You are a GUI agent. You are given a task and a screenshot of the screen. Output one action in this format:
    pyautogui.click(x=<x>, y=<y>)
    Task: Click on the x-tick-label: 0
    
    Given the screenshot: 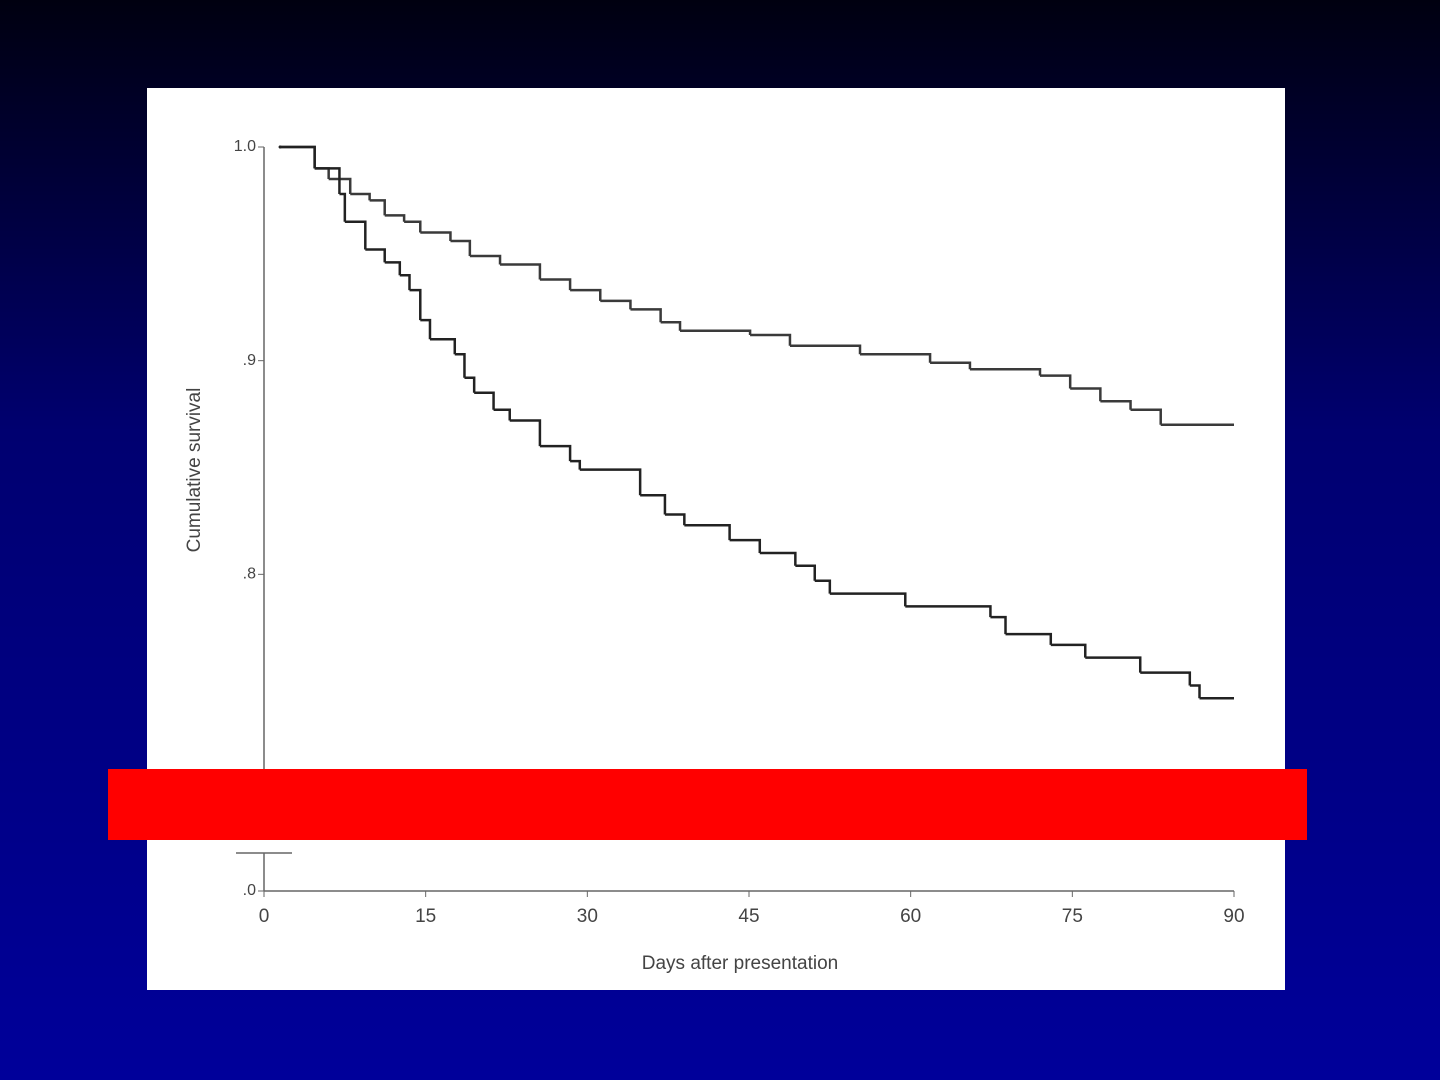 What is the action you would take?
    pyautogui.click(x=264, y=916)
    